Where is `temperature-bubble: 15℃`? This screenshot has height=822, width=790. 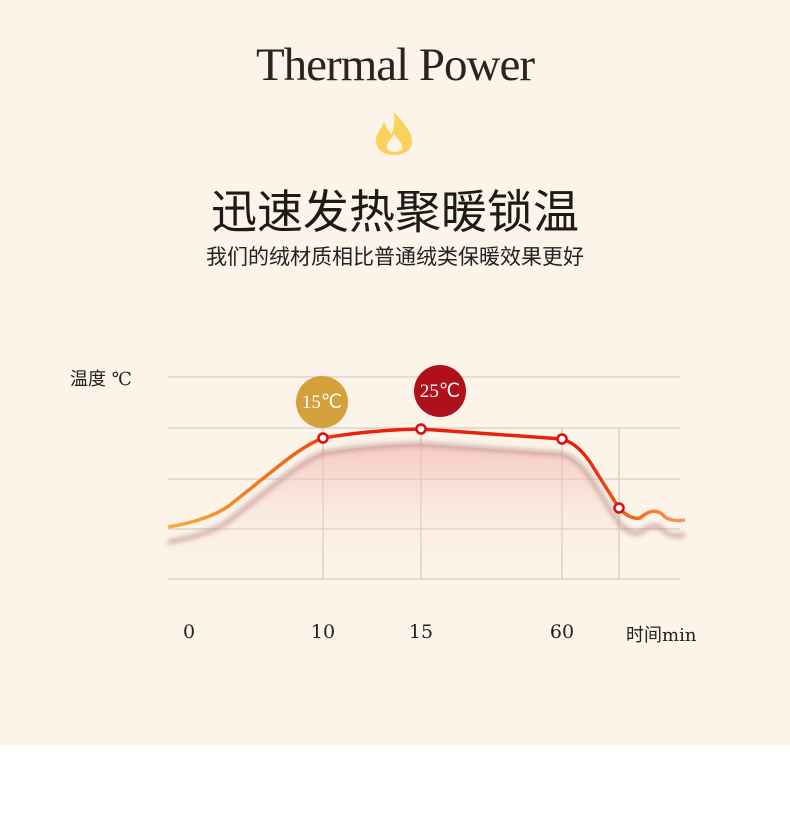 temperature-bubble: 15℃ is located at coordinates (322, 402).